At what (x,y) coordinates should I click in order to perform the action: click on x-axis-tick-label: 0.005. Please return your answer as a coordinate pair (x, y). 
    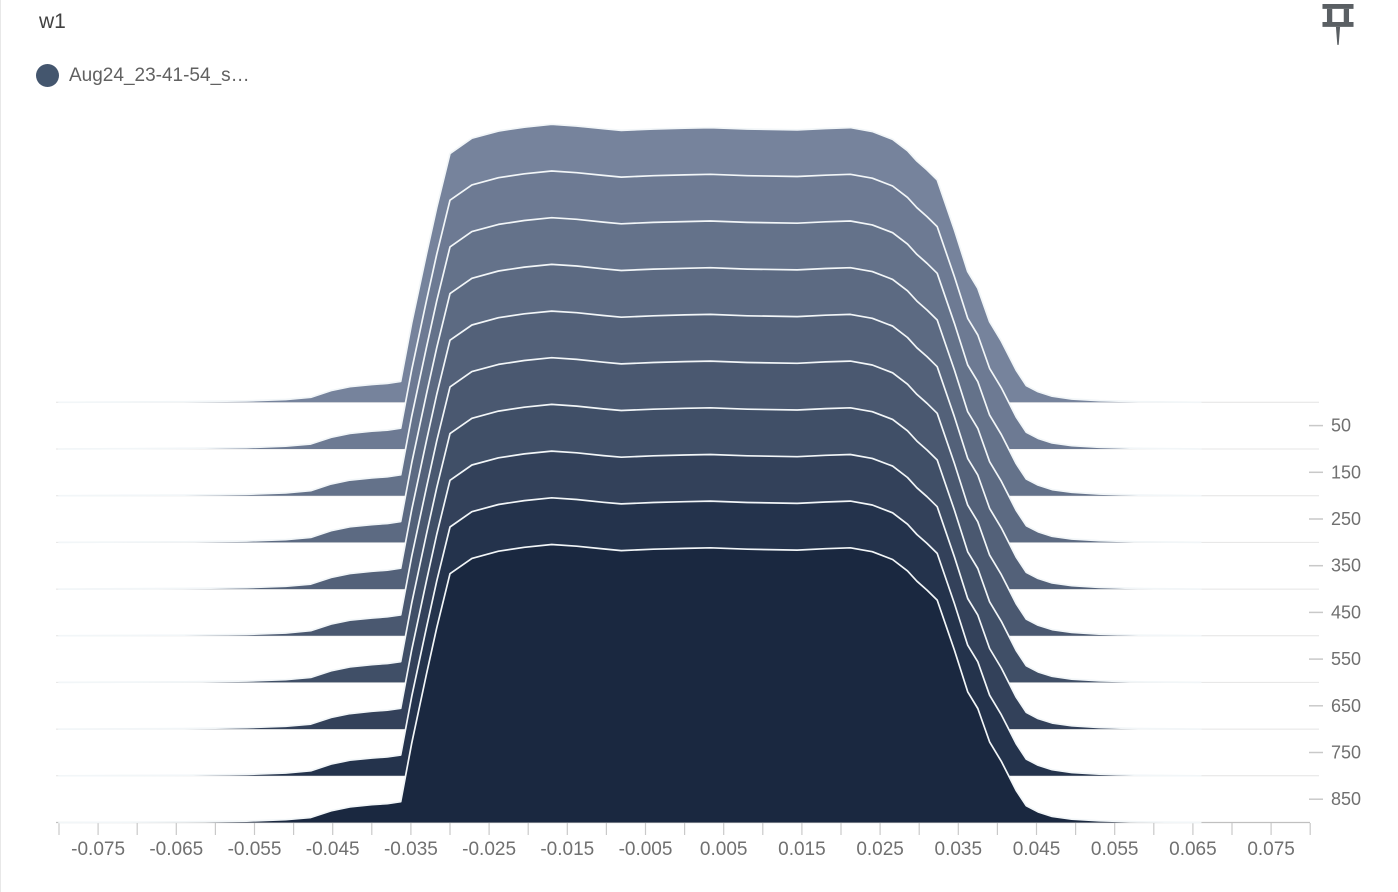
    Looking at the image, I should click on (724, 849).